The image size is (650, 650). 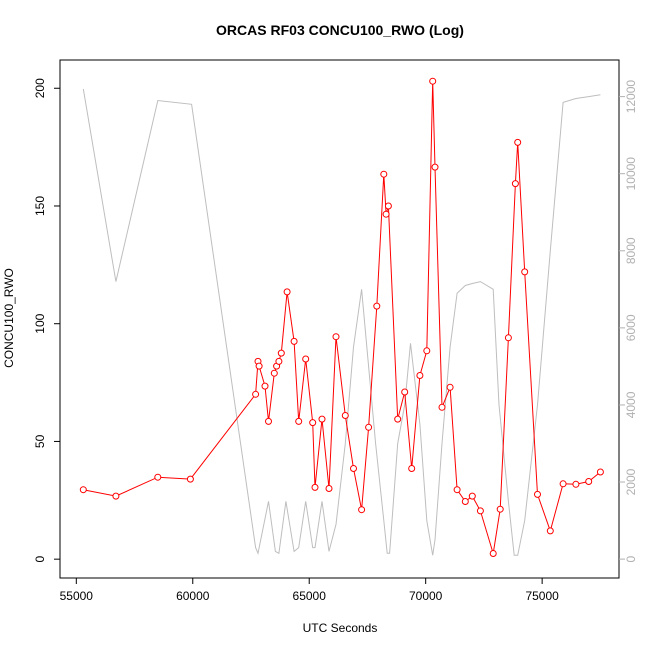 What do you see at coordinates (631, 97) in the screenshot?
I see `y2-tick-label: 12000` at bounding box center [631, 97].